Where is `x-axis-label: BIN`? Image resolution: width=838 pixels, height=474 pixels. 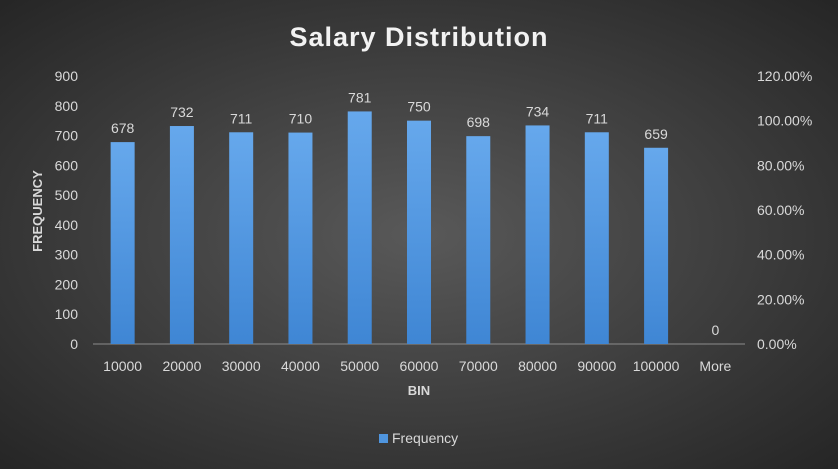
x-axis-label: BIN is located at coordinates (419, 390).